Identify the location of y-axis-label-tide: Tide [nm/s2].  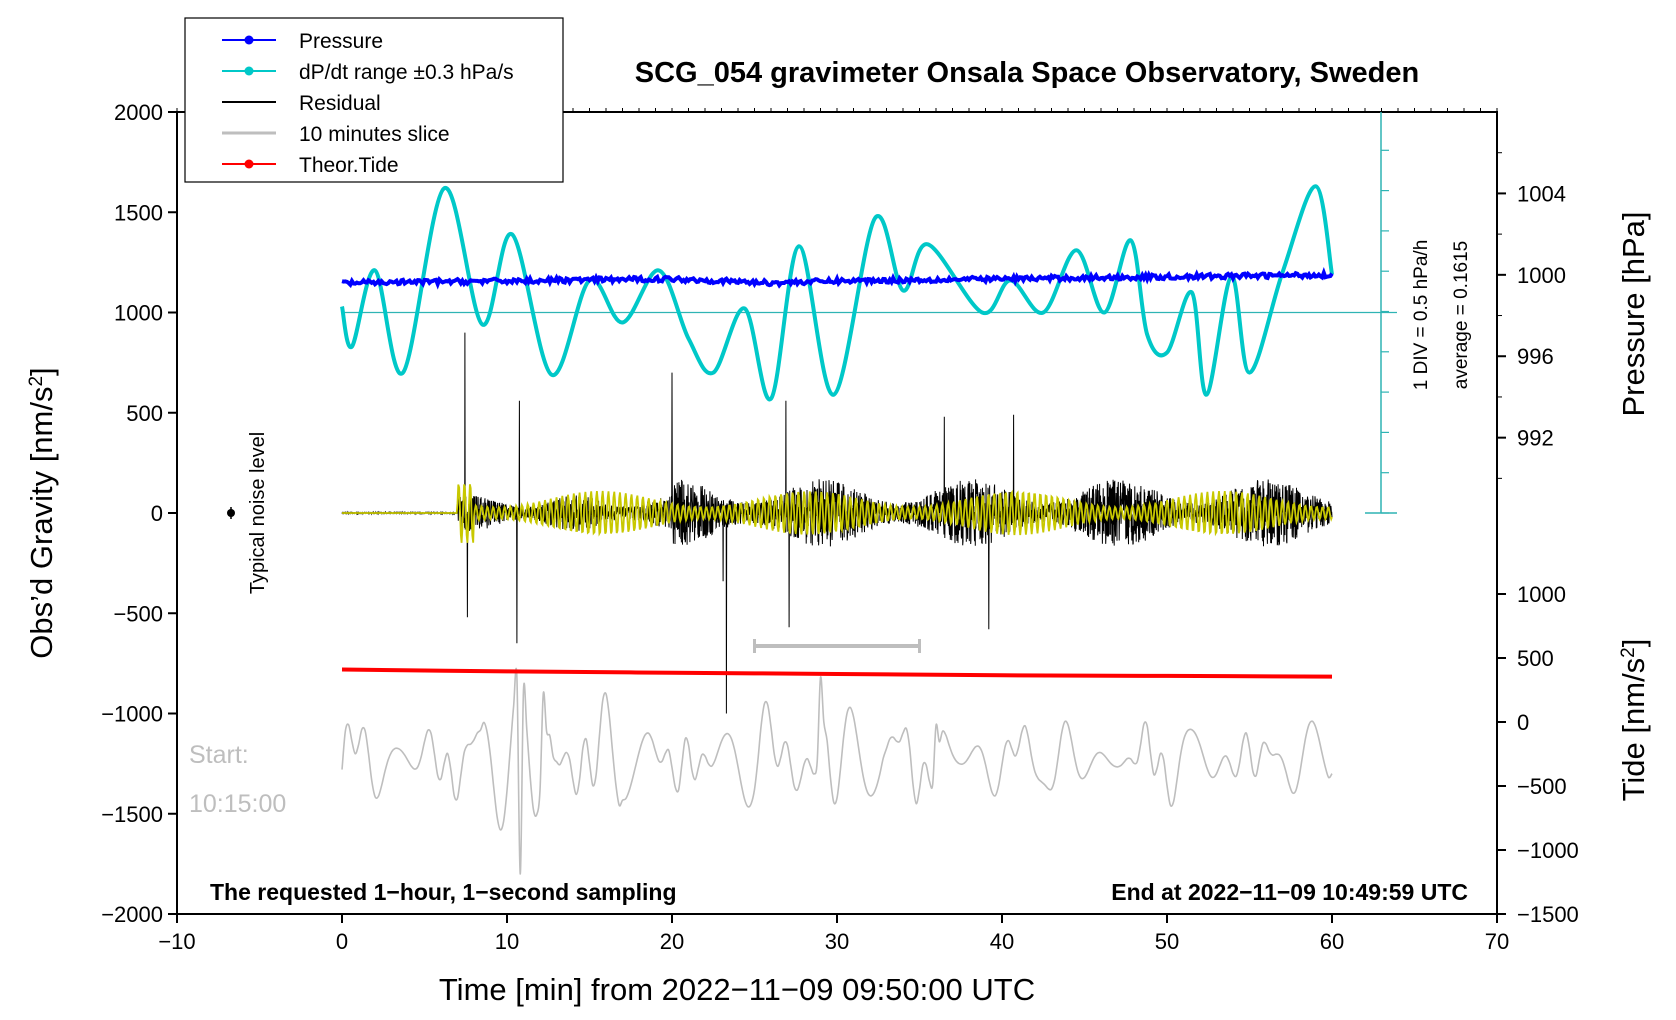
(1633, 720).